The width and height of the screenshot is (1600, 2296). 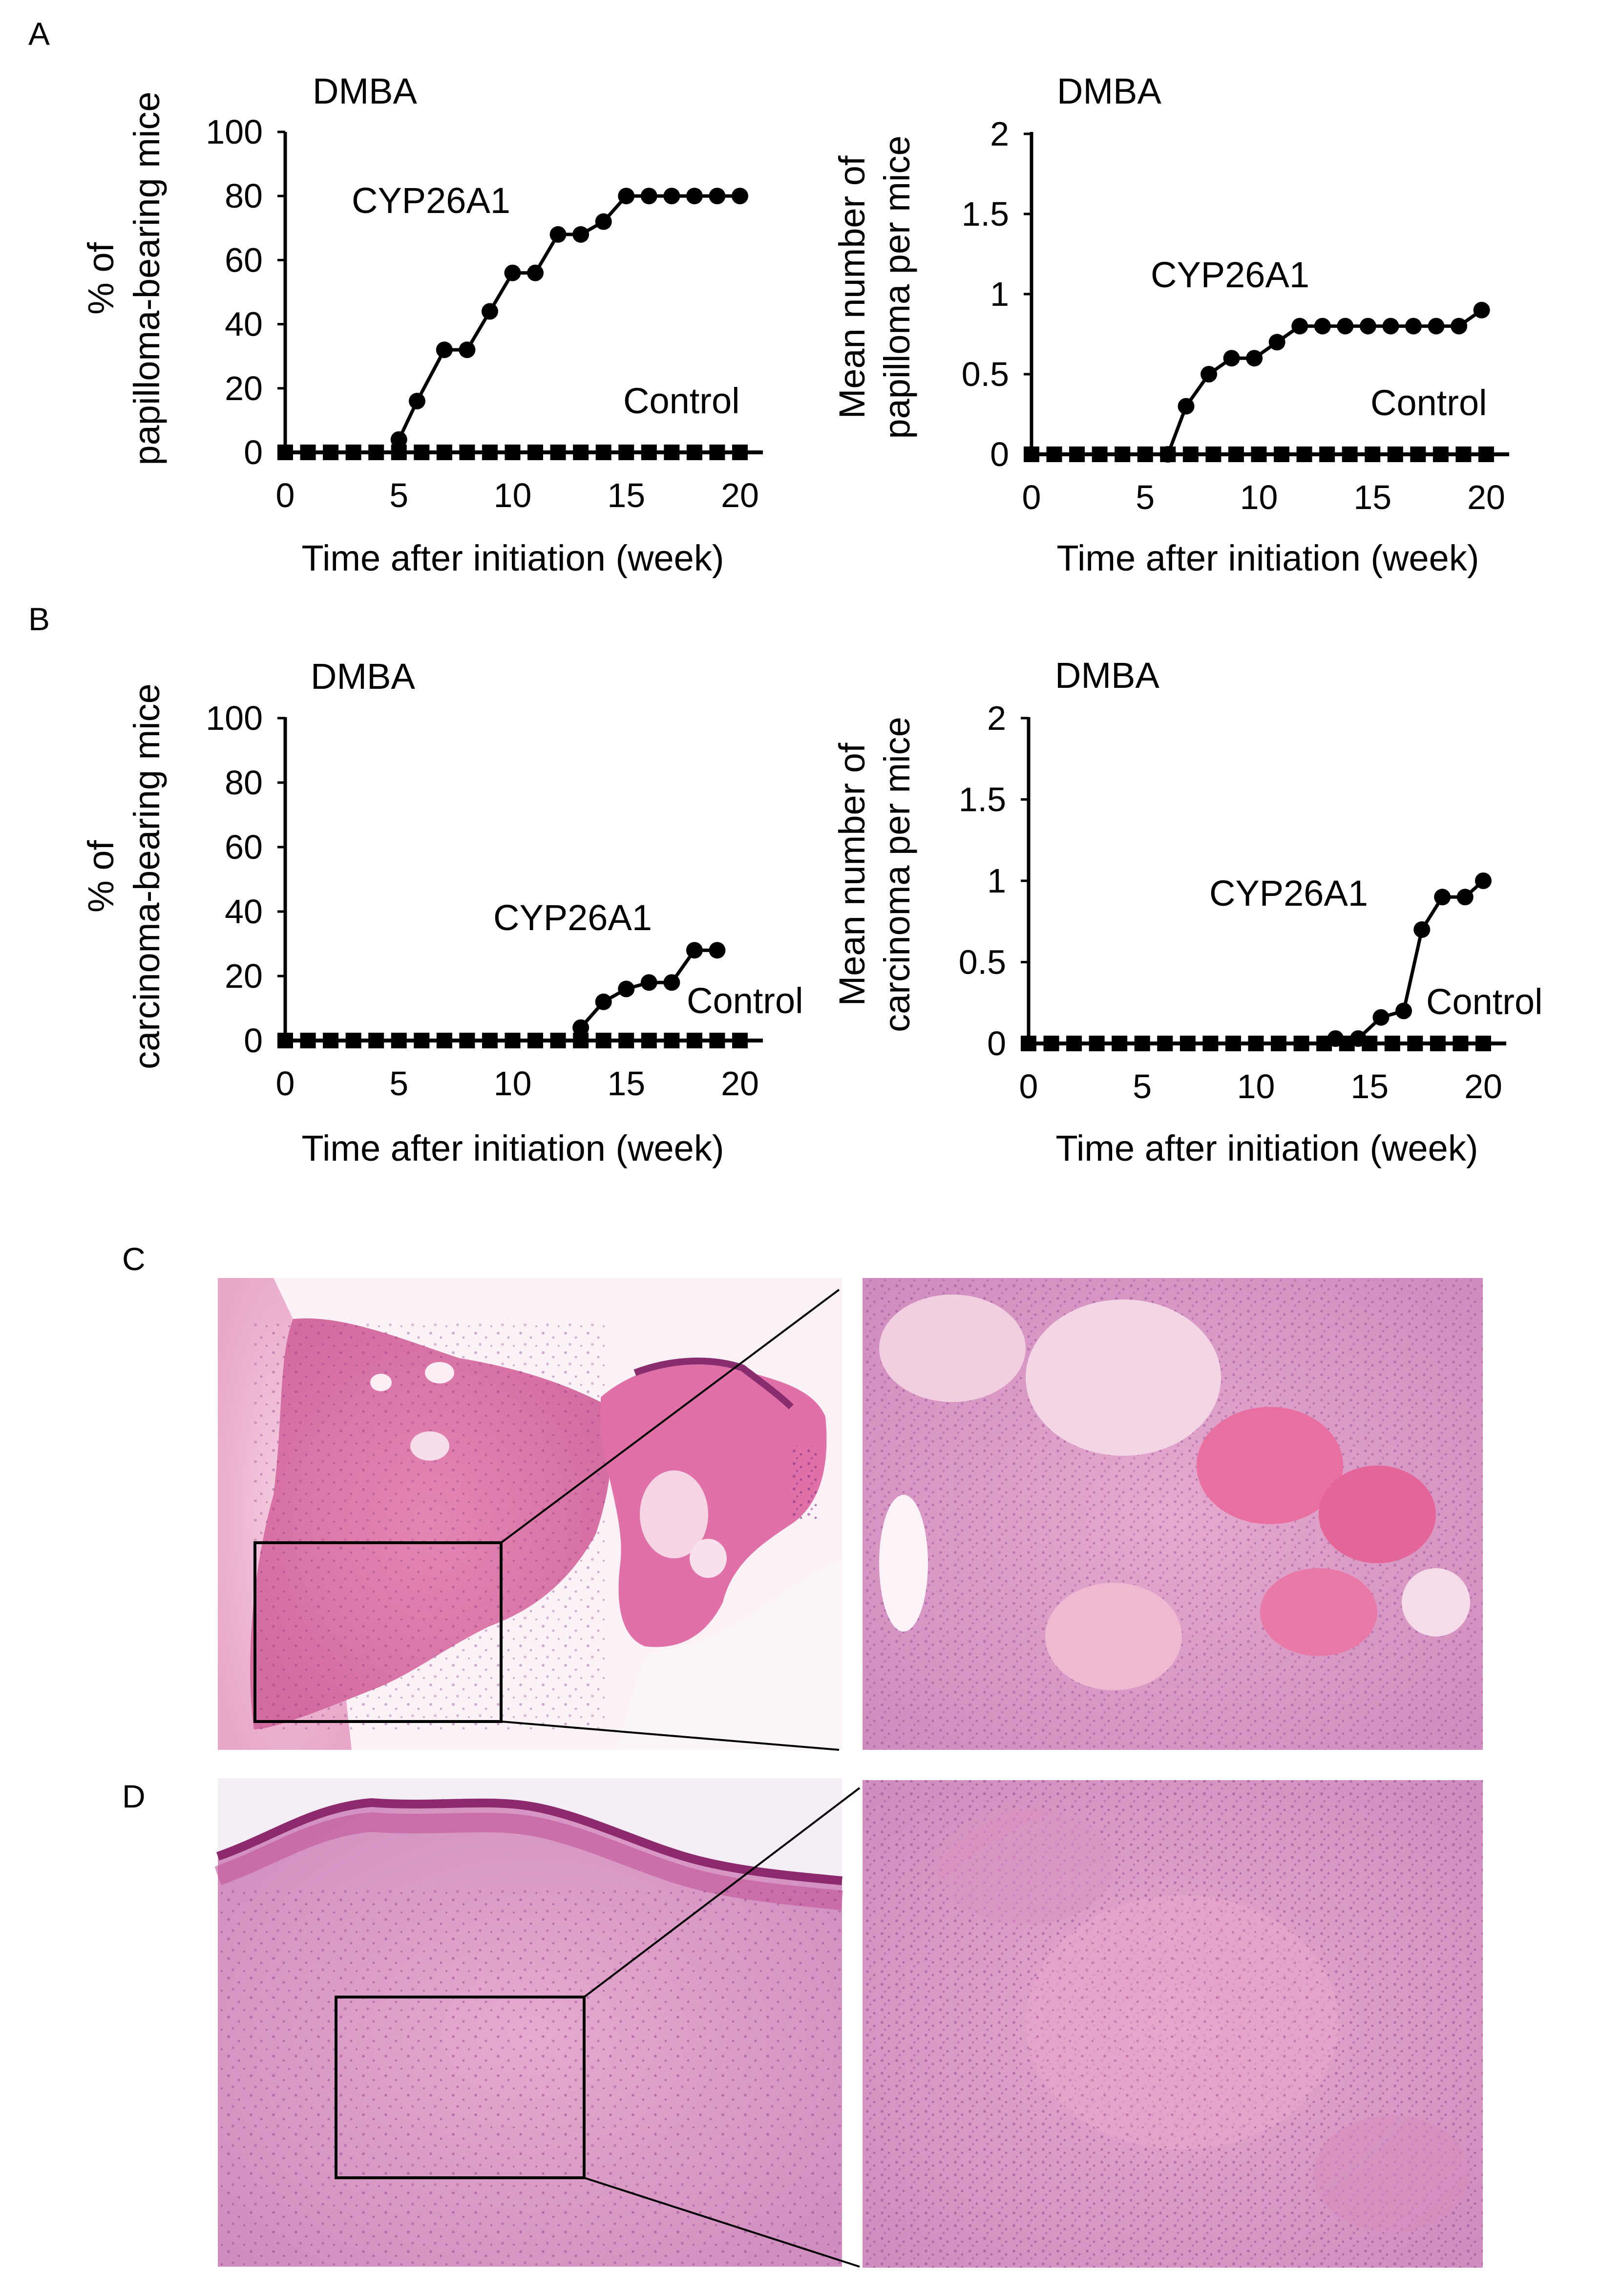 I want to click on y-tick-label: 1.5, so click(x=982, y=800).